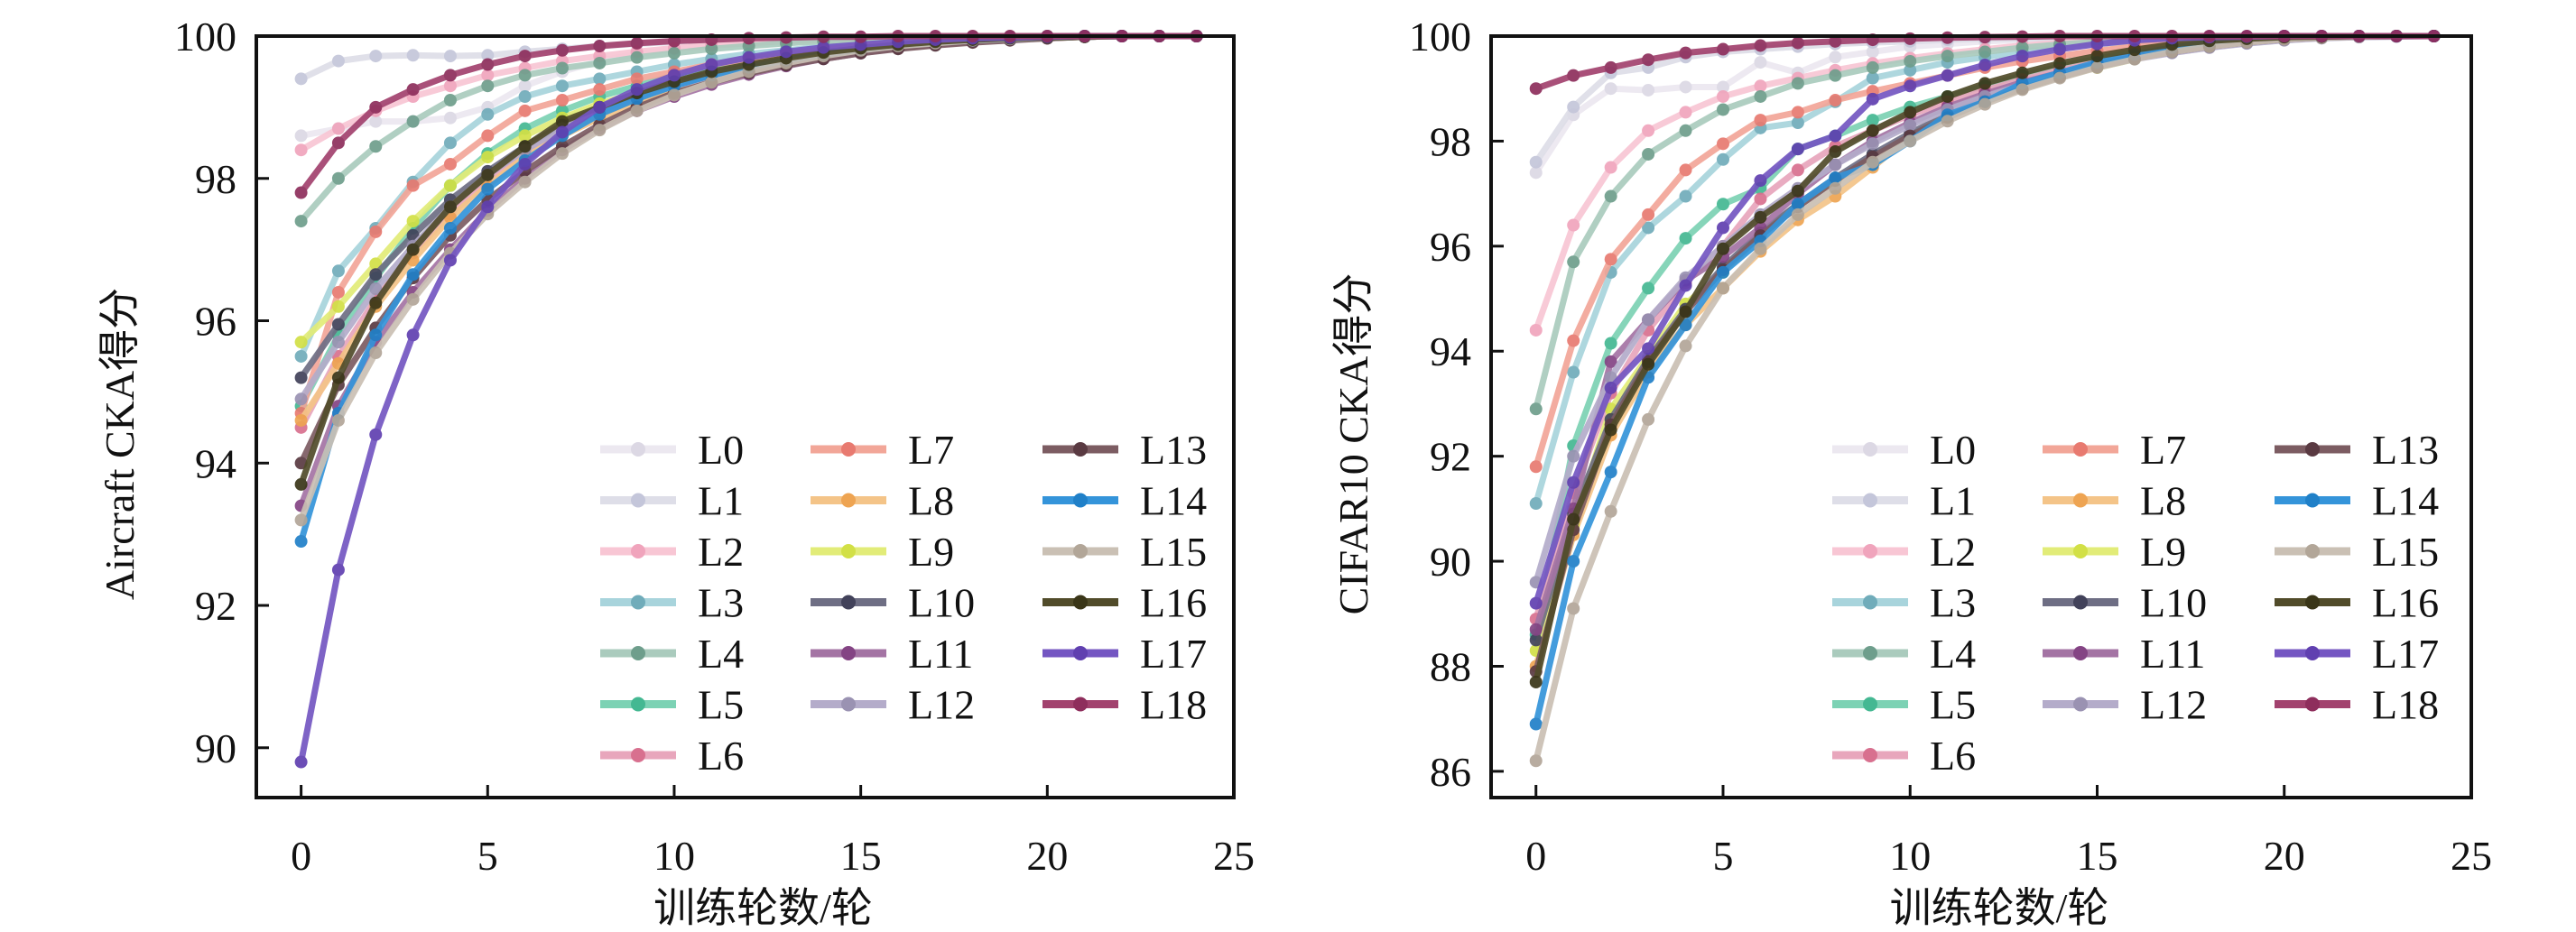  I want to click on legend-item-l2: L2, so click(1904, 552).